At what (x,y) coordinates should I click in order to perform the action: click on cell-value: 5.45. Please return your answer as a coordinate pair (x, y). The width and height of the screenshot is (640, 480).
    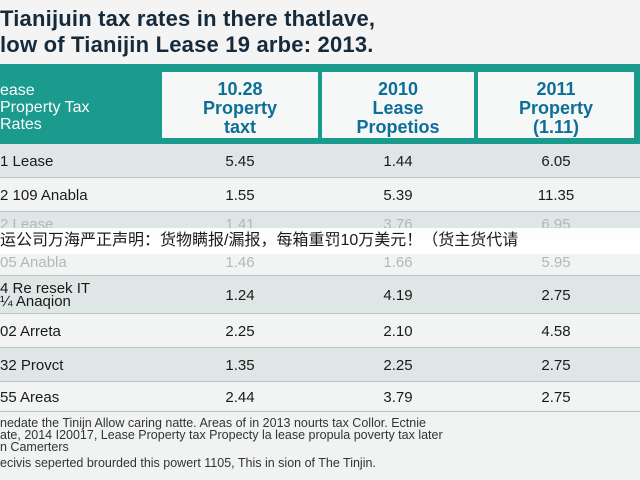
    Looking at the image, I should click on (240, 161).